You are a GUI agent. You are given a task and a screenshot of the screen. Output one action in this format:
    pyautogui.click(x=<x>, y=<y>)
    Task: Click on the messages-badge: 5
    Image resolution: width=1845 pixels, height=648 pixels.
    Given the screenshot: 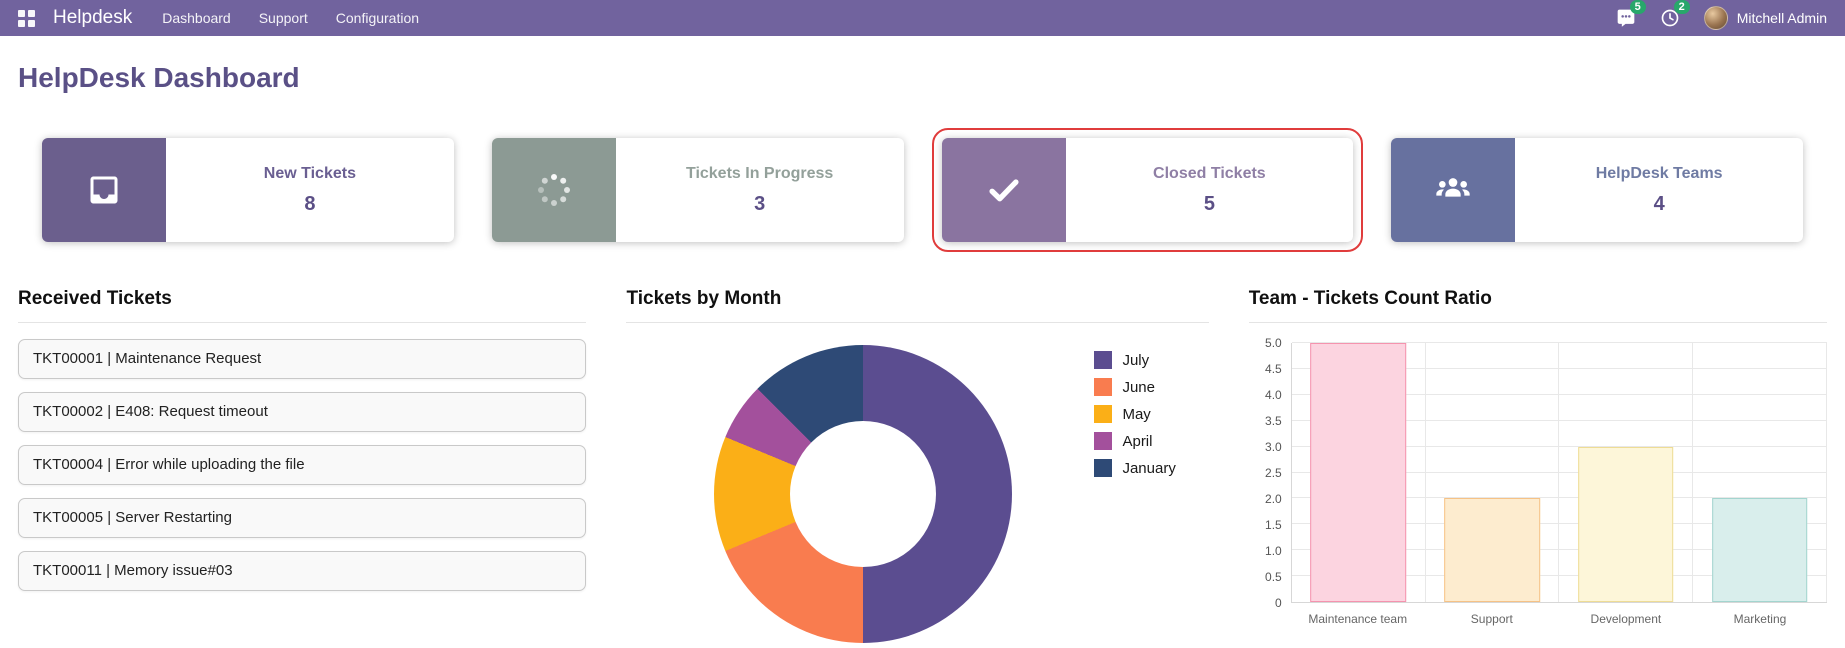 What is the action you would take?
    pyautogui.click(x=1637, y=7)
    